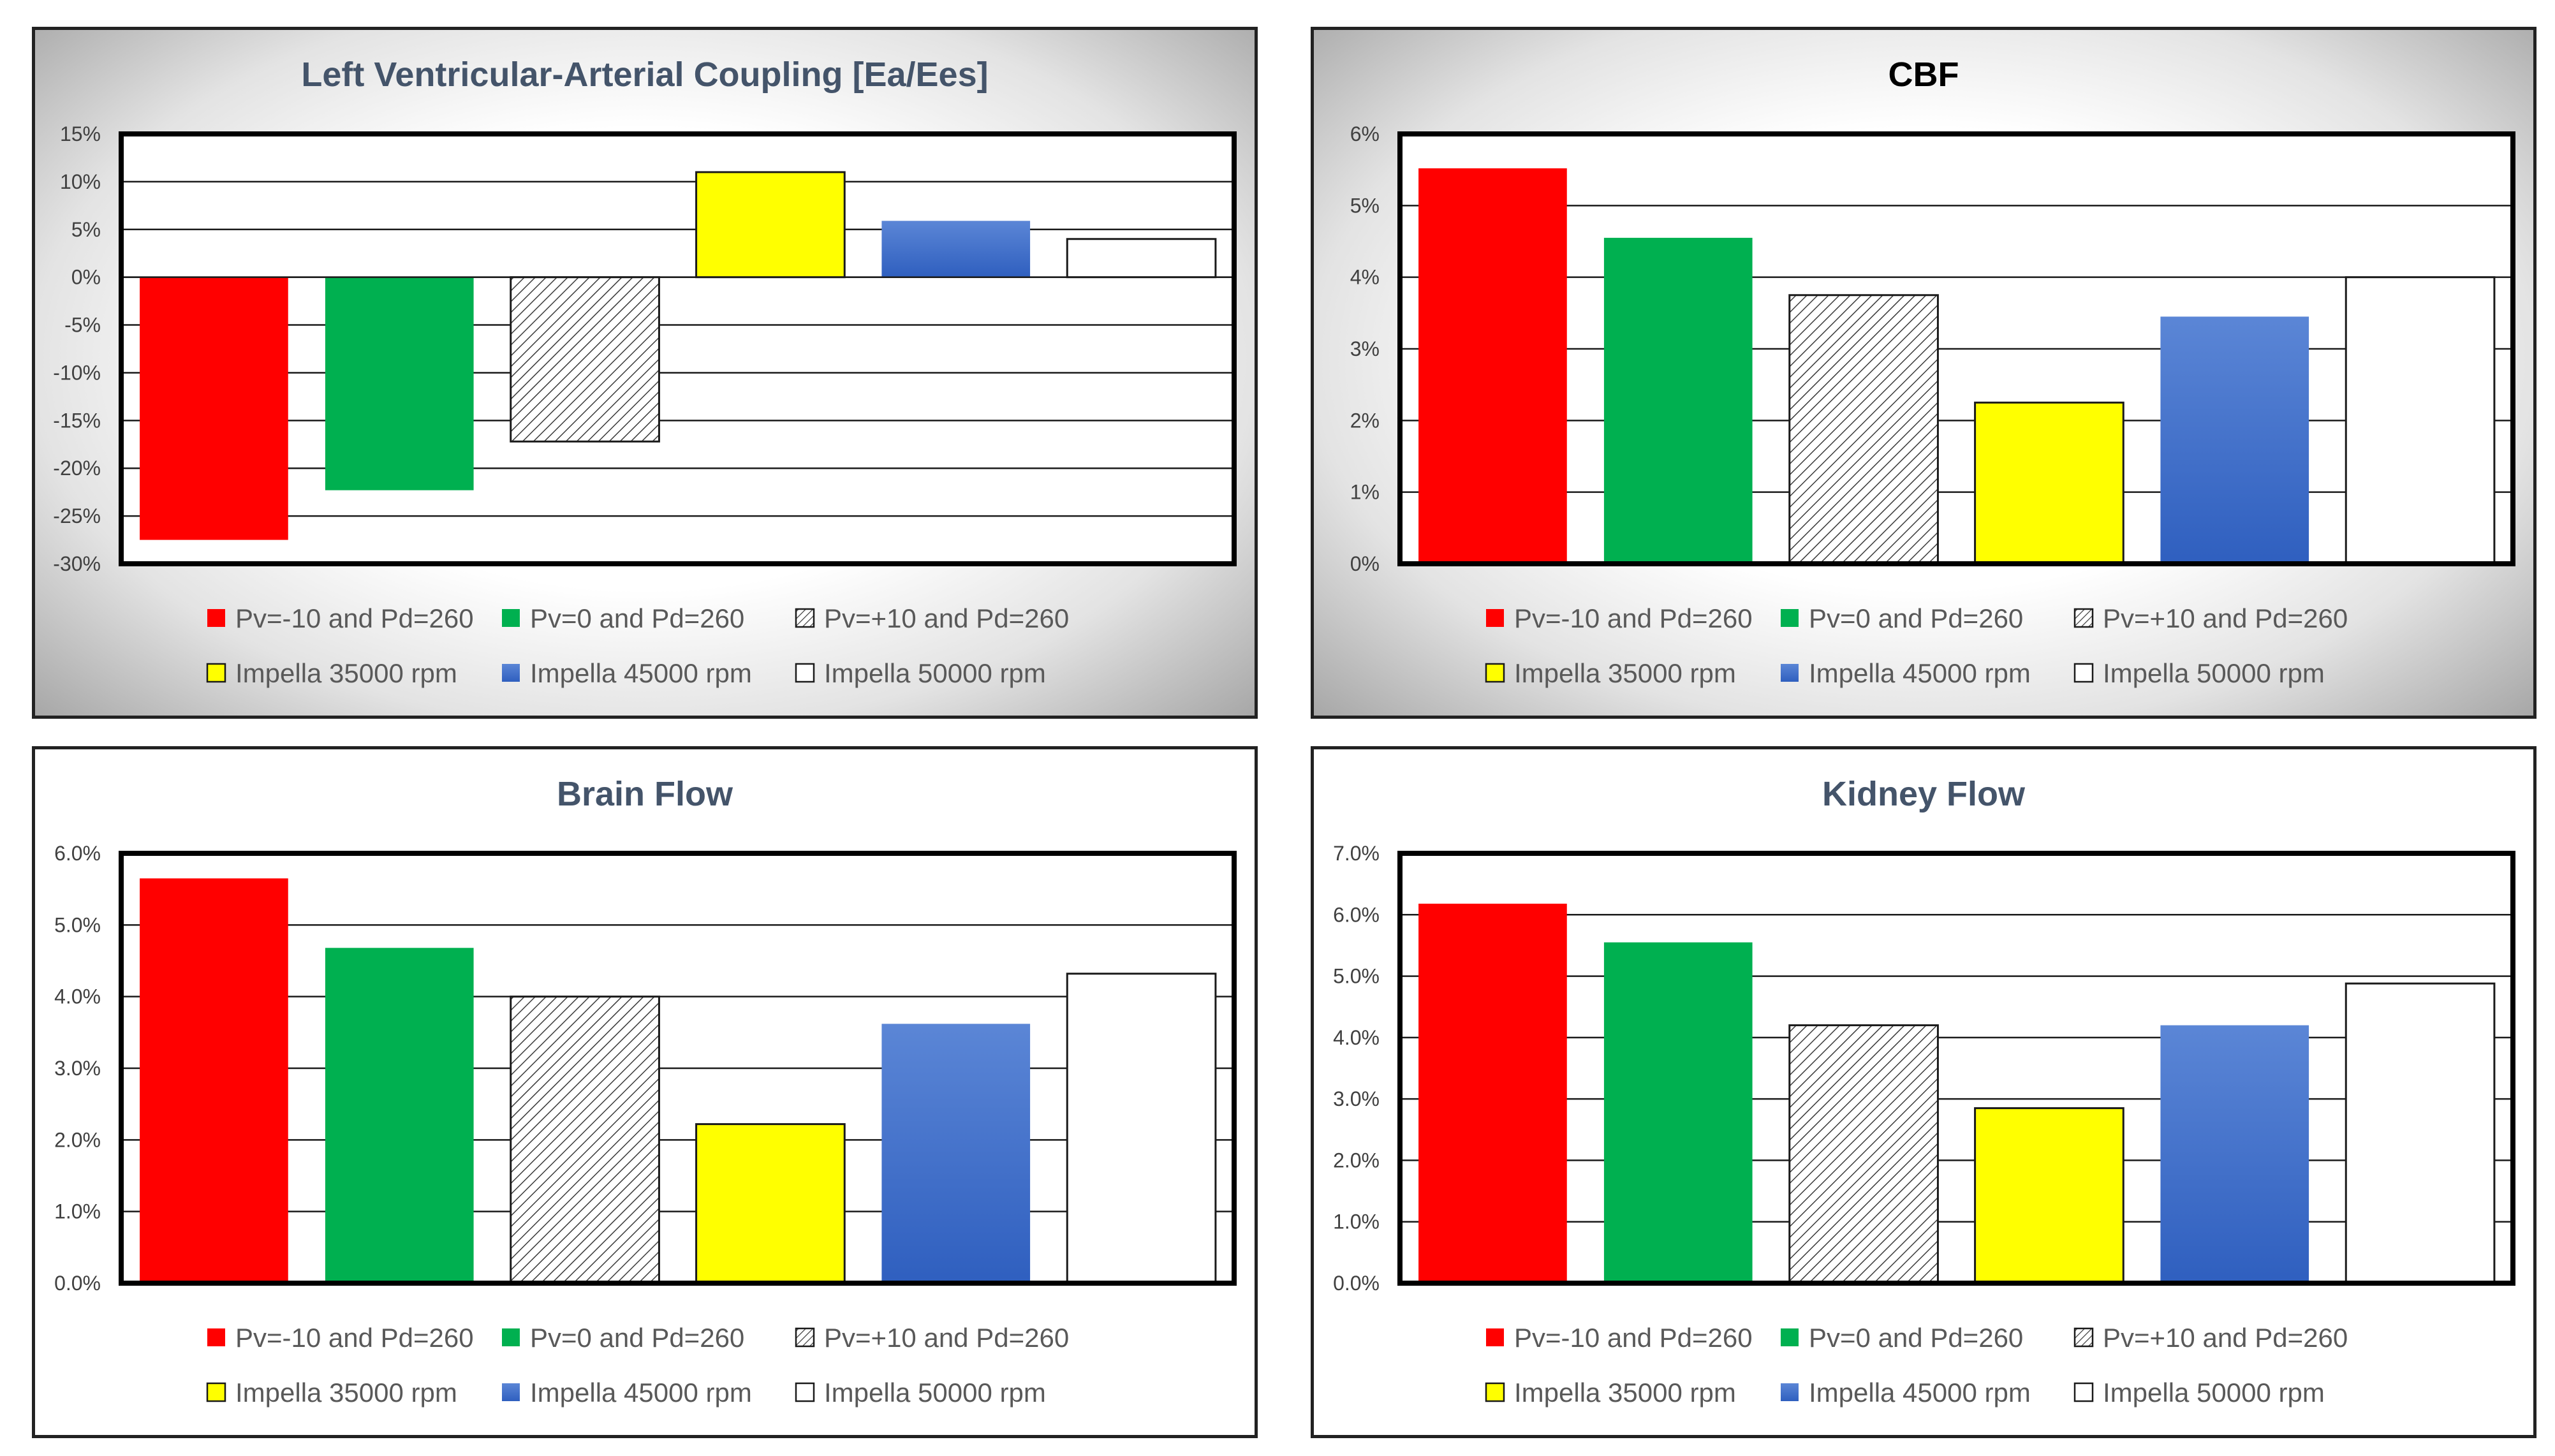  What do you see at coordinates (1365, 492) in the screenshot?
I see `y-tick-label: 1%` at bounding box center [1365, 492].